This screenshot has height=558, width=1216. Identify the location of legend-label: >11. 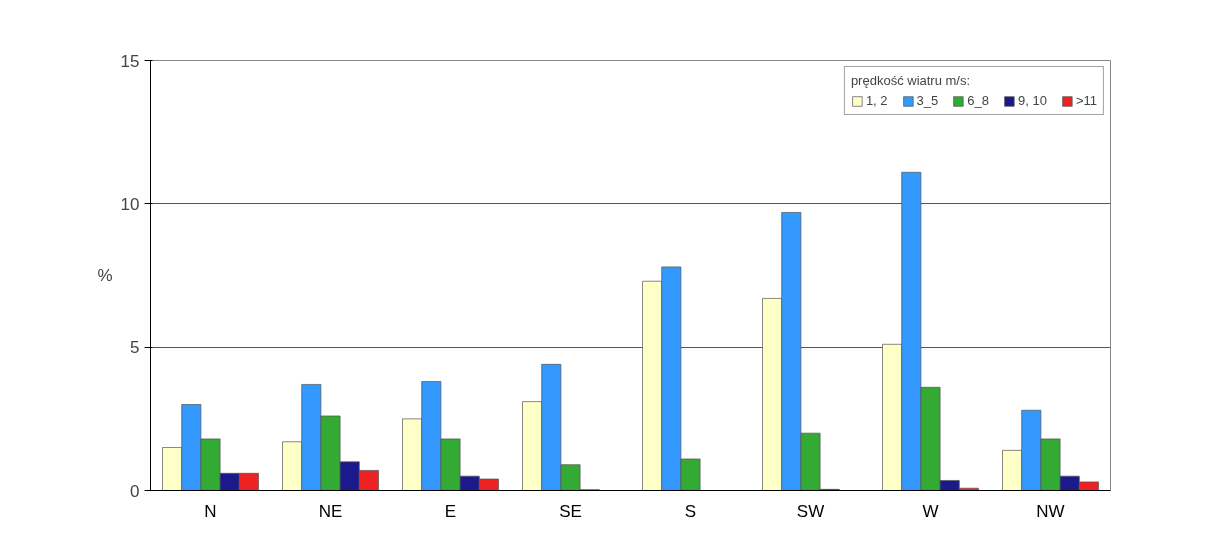
(1086, 100).